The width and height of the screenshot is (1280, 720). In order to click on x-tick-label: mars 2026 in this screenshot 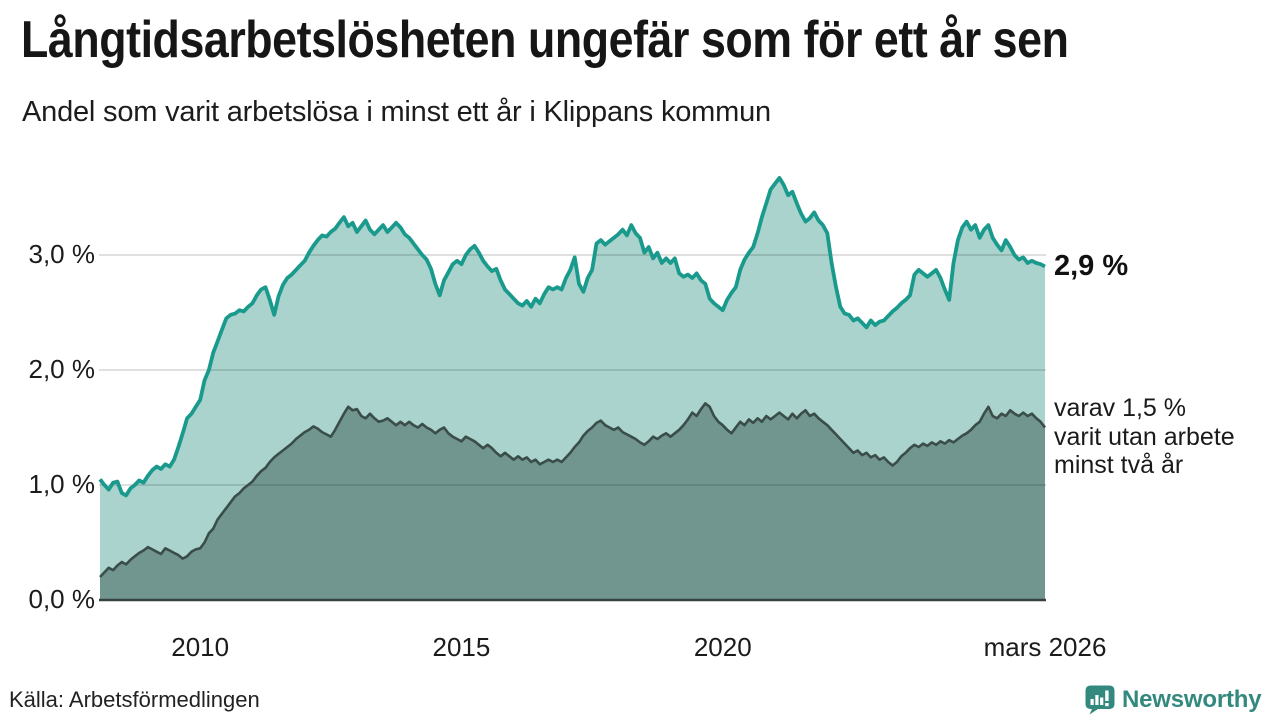, I will do `click(1045, 647)`.